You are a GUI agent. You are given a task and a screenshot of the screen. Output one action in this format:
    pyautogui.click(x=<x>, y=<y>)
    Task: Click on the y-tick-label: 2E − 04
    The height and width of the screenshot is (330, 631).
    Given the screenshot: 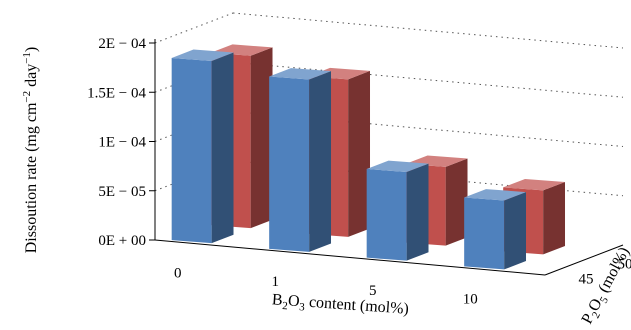 What is the action you would take?
    pyautogui.click(x=122, y=44)
    